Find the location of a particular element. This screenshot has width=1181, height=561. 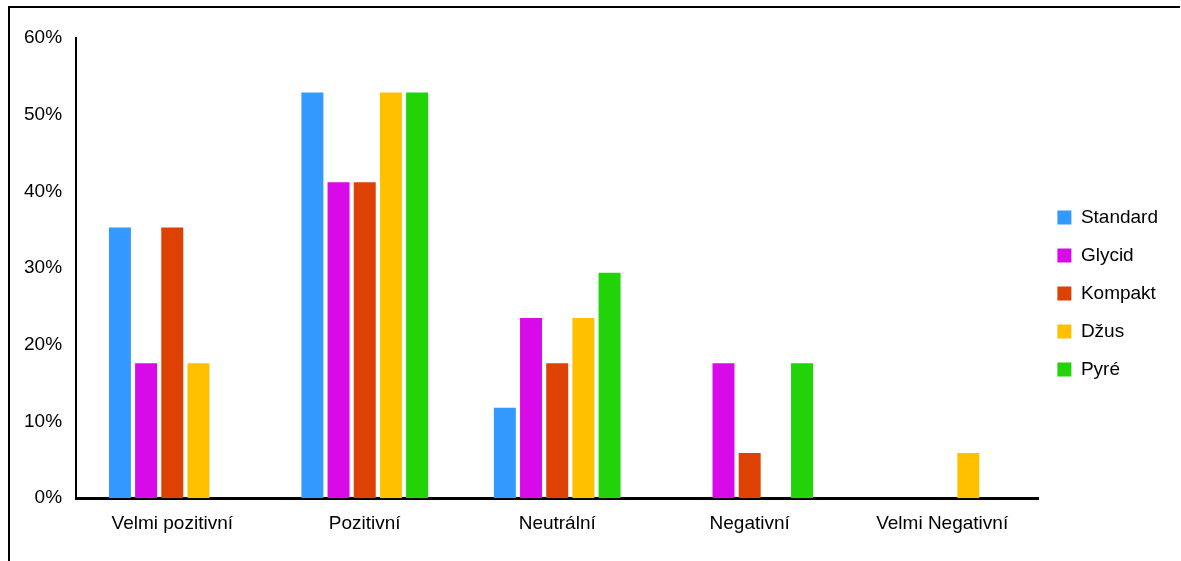

legend-label: Pyré is located at coordinates (1100, 368).